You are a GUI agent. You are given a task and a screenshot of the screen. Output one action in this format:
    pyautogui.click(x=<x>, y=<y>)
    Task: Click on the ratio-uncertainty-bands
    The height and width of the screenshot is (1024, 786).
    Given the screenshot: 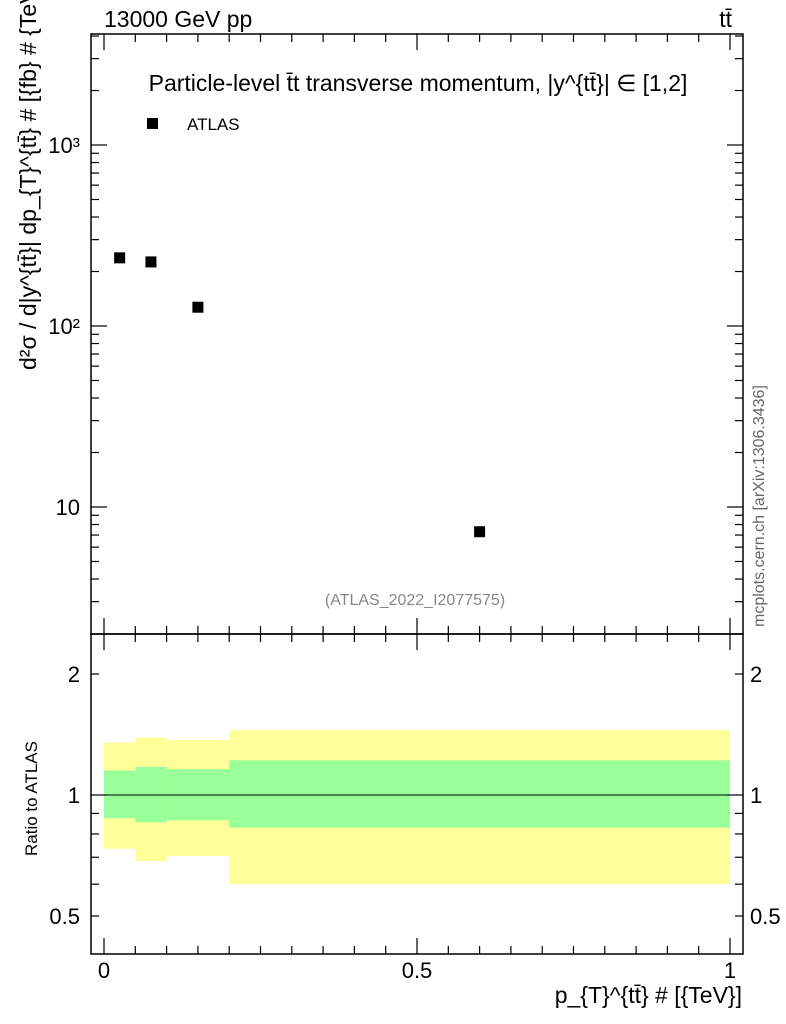 What is the action you would take?
    pyautogui.click(x=417, y=807)
    